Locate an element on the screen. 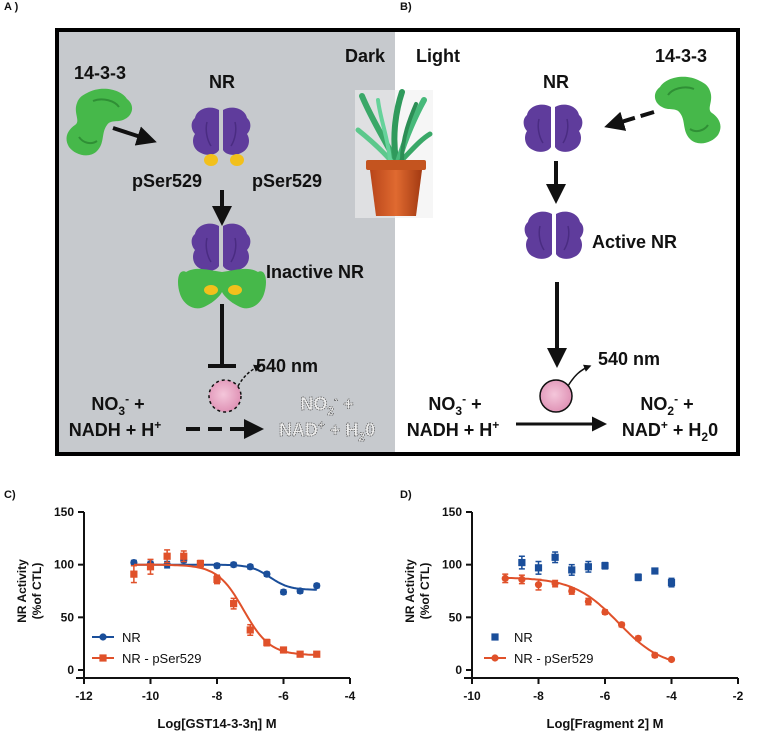 The height and width of the screenshot is (743, 780). wavelength-dark-label: 540 nm is located at coordinates (287, 366).